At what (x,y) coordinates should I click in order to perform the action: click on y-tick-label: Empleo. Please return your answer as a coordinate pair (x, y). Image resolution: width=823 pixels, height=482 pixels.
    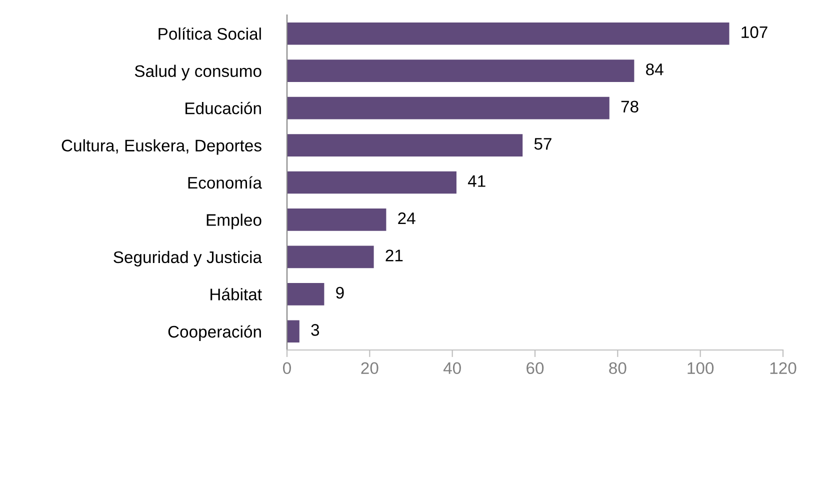
    Looking at the image, I should click on (234, 222).